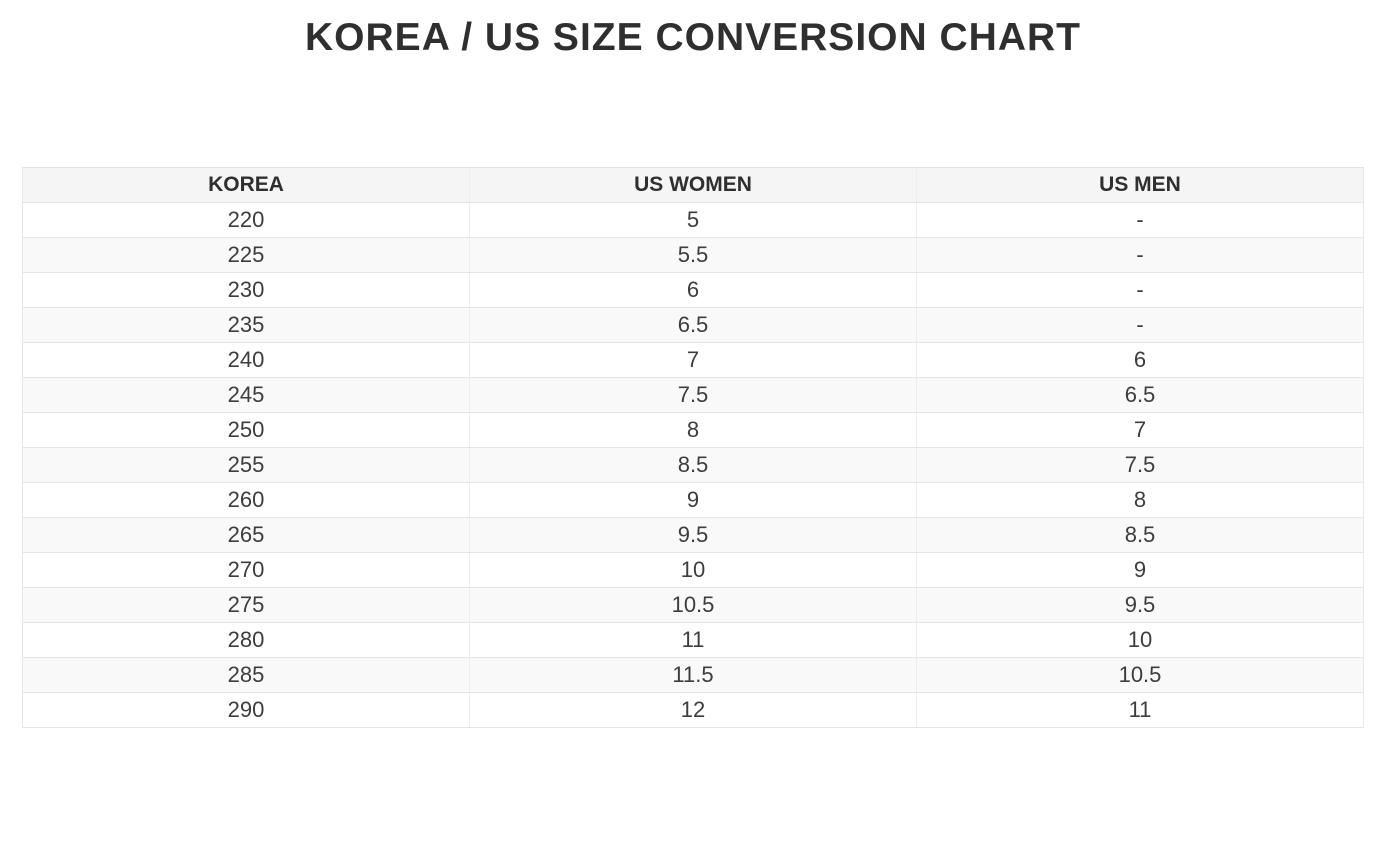 The image size is (1386, 849). What do you see at coordinates (693, 37) in the screenshot?
I see `page-title: KOREA / US SIZE CONVERSION CHART` at bounding box center [693, 37].